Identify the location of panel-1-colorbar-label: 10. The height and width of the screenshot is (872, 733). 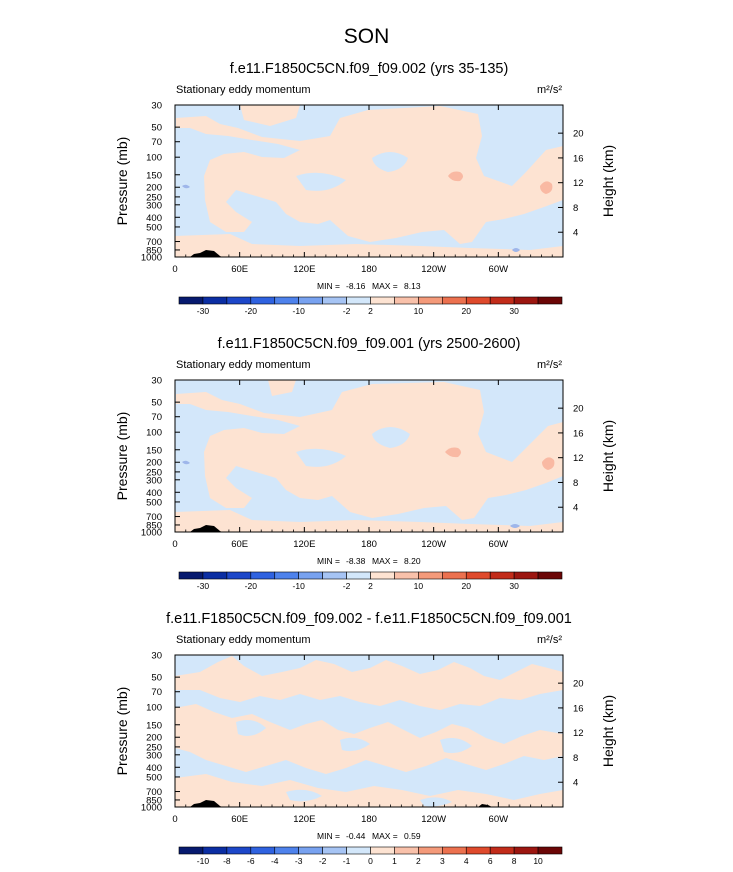
(419, 311).